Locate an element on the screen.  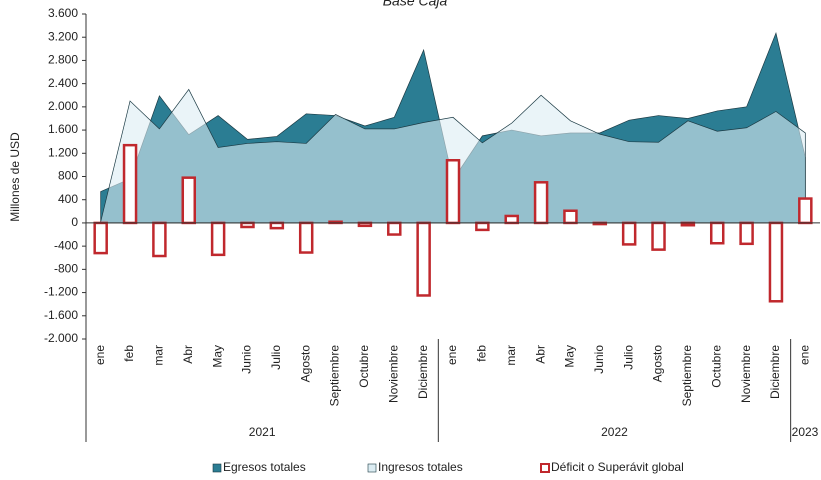
y-tick-label: 1.200 is located at coordinates (63, 152).